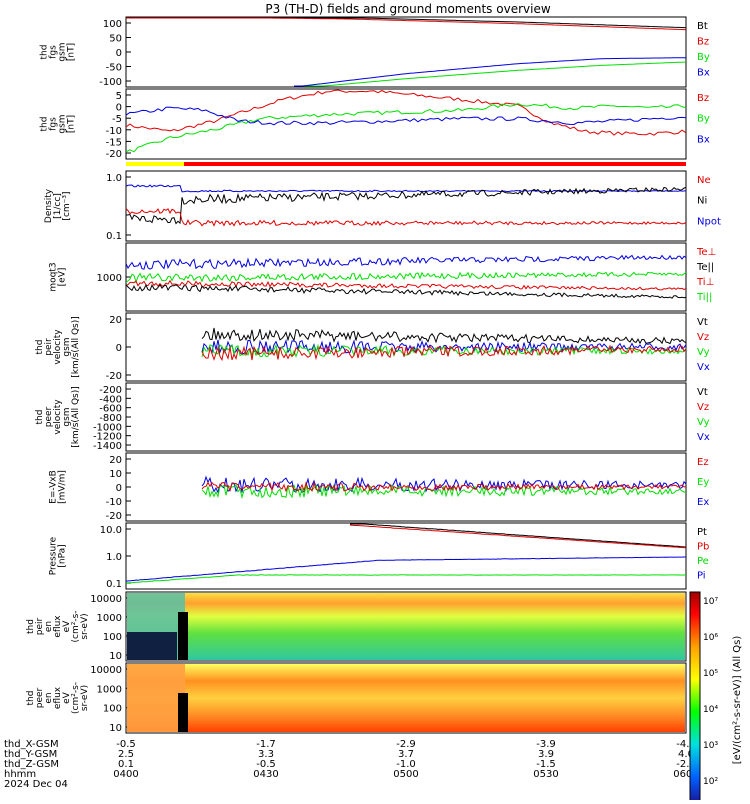 This screenshot has width=750, height=804. What do you see at coordinates (444, 350) in the screenshot?
I see `trace-Vy` at bounding box center [444, 350].